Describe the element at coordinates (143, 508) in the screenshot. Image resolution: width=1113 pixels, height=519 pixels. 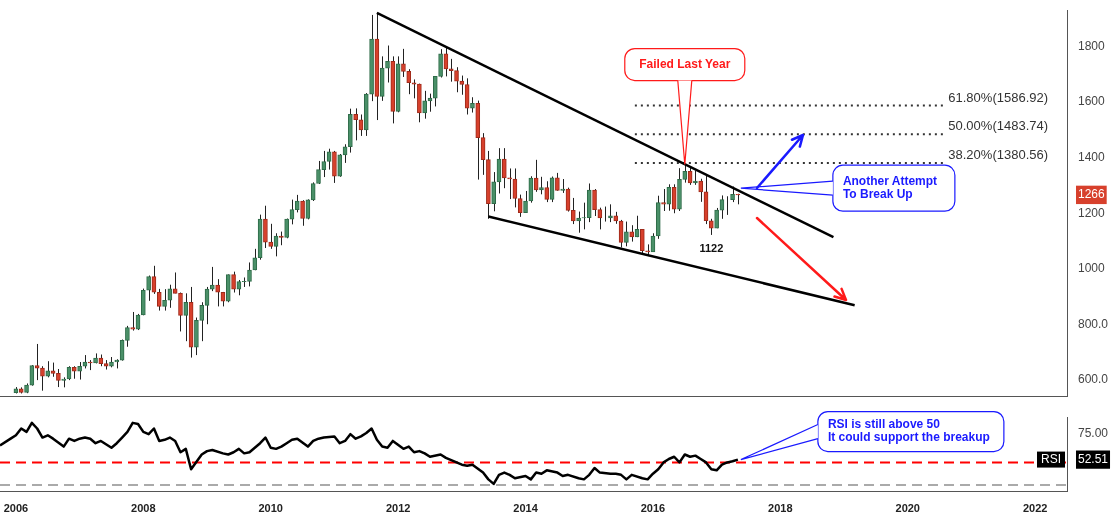
I see `x-tick-label: 2008` at that location.